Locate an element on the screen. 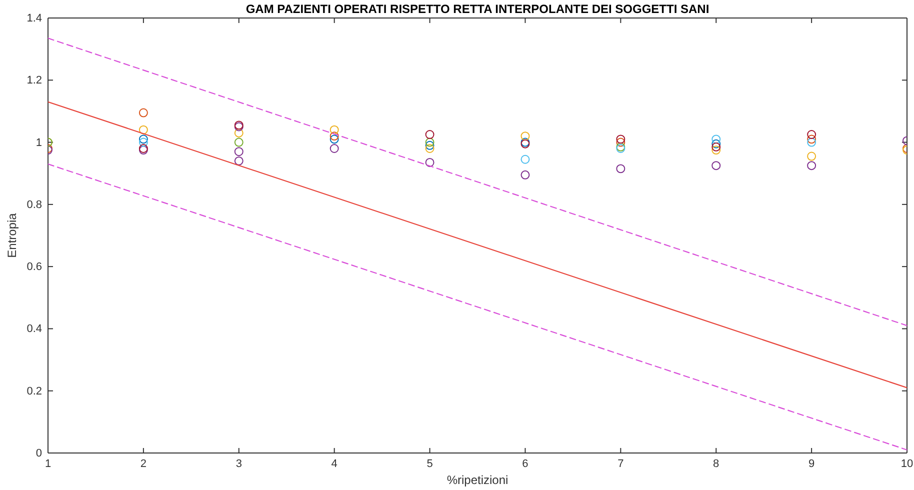 This screenshot has width=914, height=490. x-tick-label: 10 is located at coordinates (907, 464).